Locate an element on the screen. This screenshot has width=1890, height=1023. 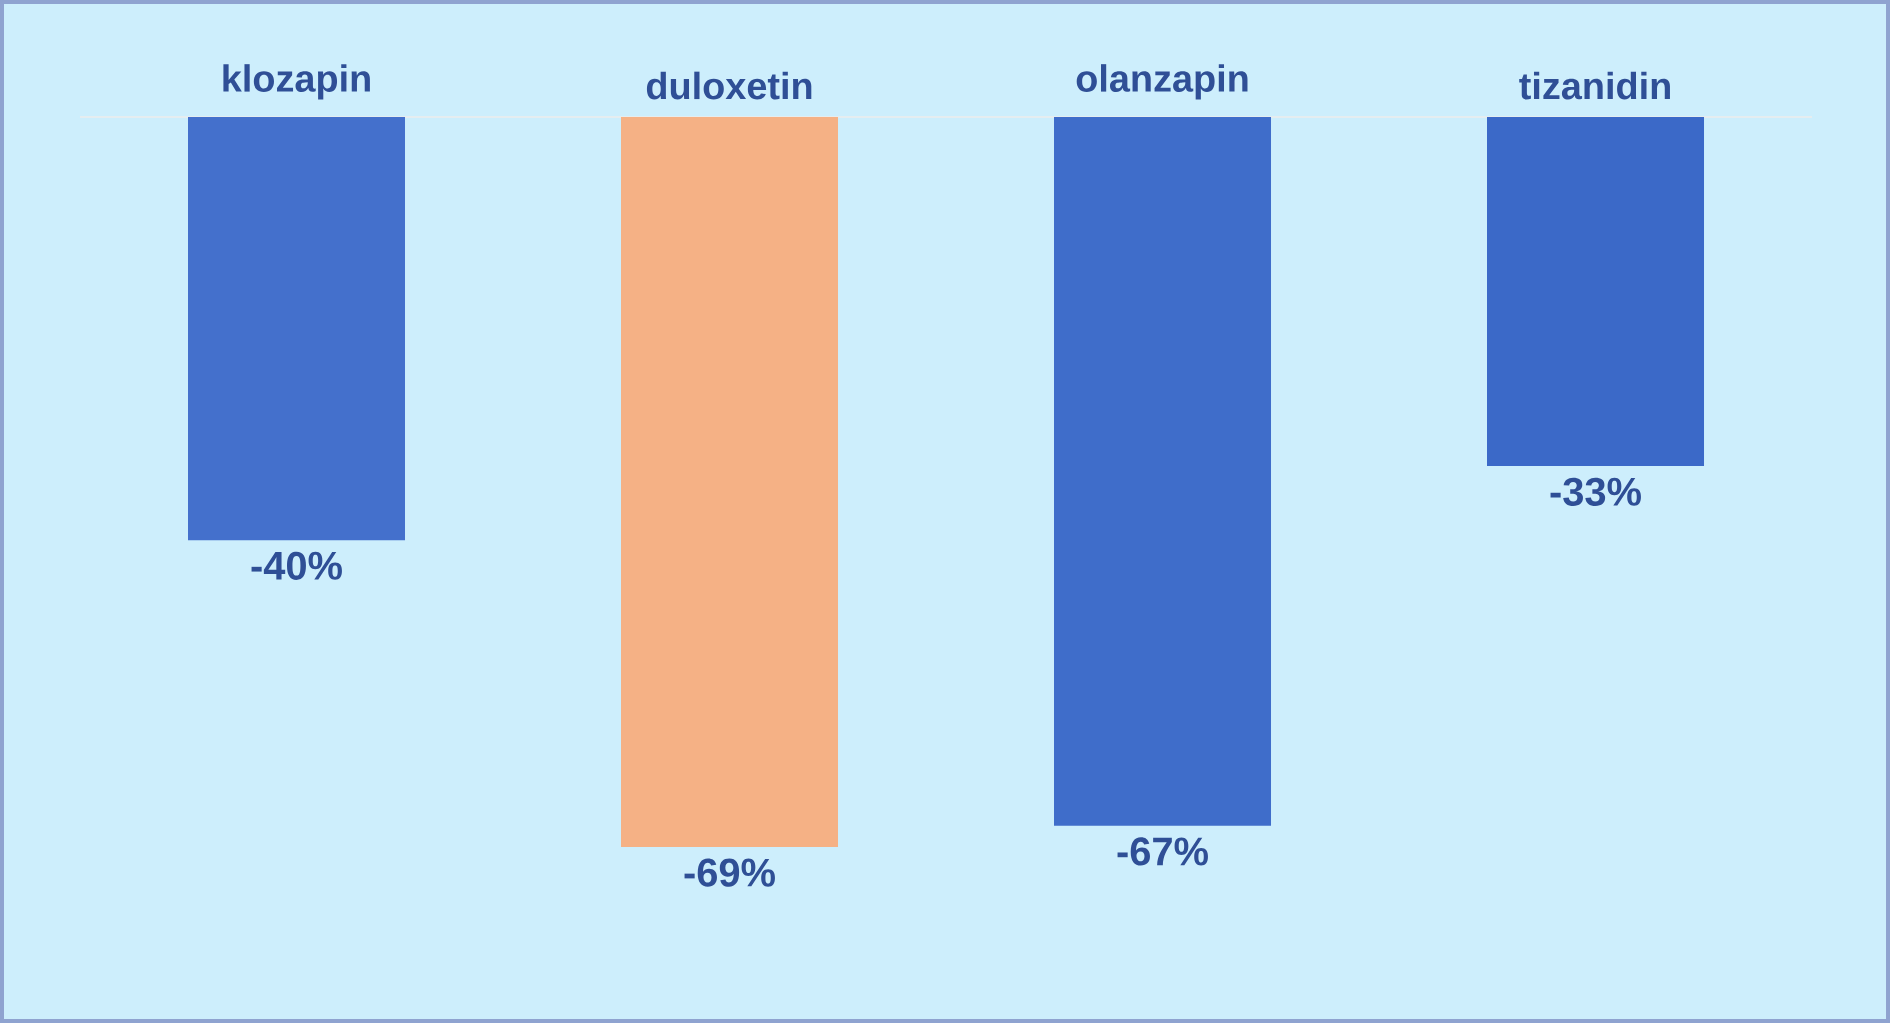
x-tick-label: klozapin is located at coordinates (296, 82).